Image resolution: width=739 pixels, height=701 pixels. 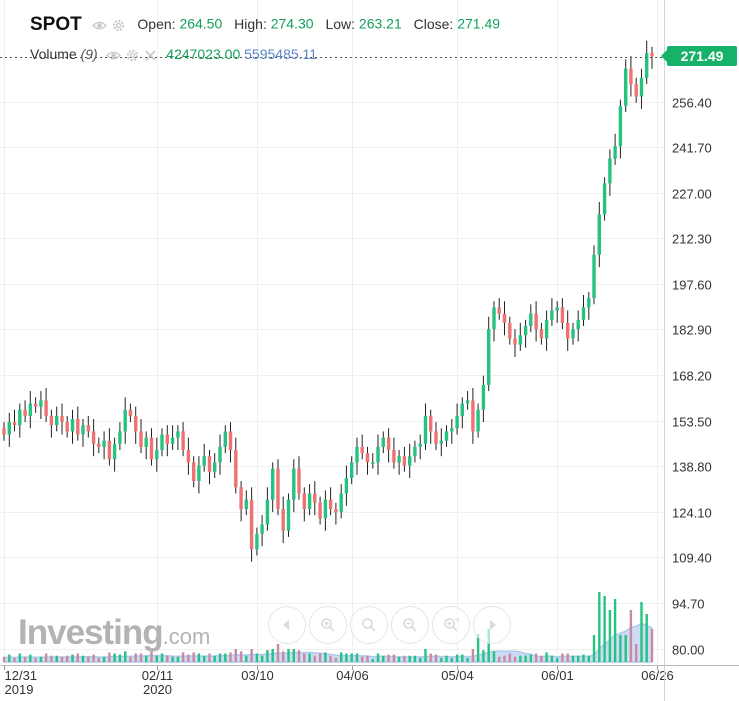 I want to click on price-tick-label: 168.20, so click(x=692, y=376).